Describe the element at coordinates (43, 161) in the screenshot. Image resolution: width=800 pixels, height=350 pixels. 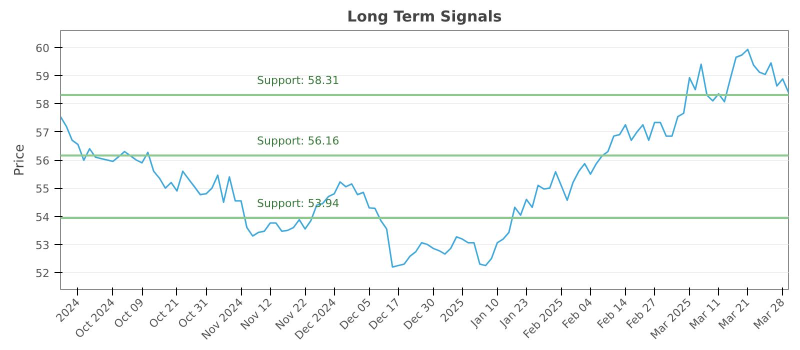
I see `y-tick-label: 56` at that location.